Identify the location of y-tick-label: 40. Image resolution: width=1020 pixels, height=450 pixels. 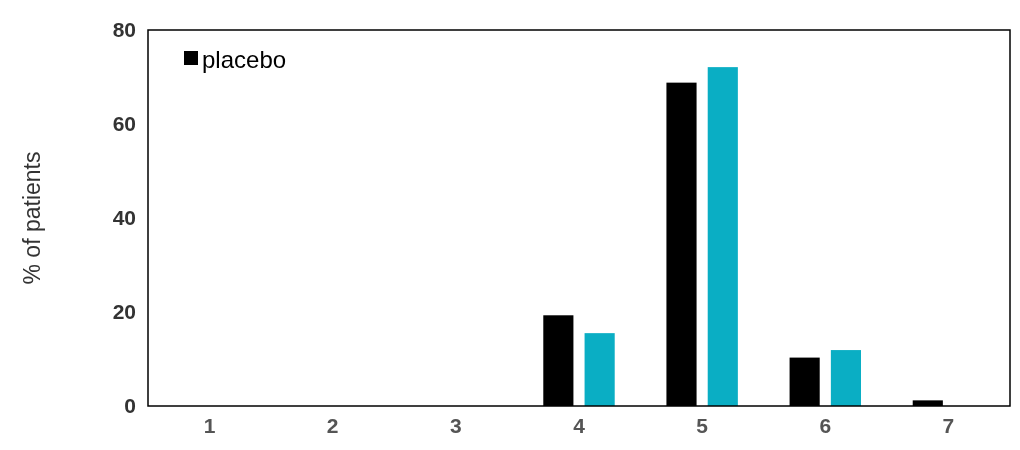
(124, 218).